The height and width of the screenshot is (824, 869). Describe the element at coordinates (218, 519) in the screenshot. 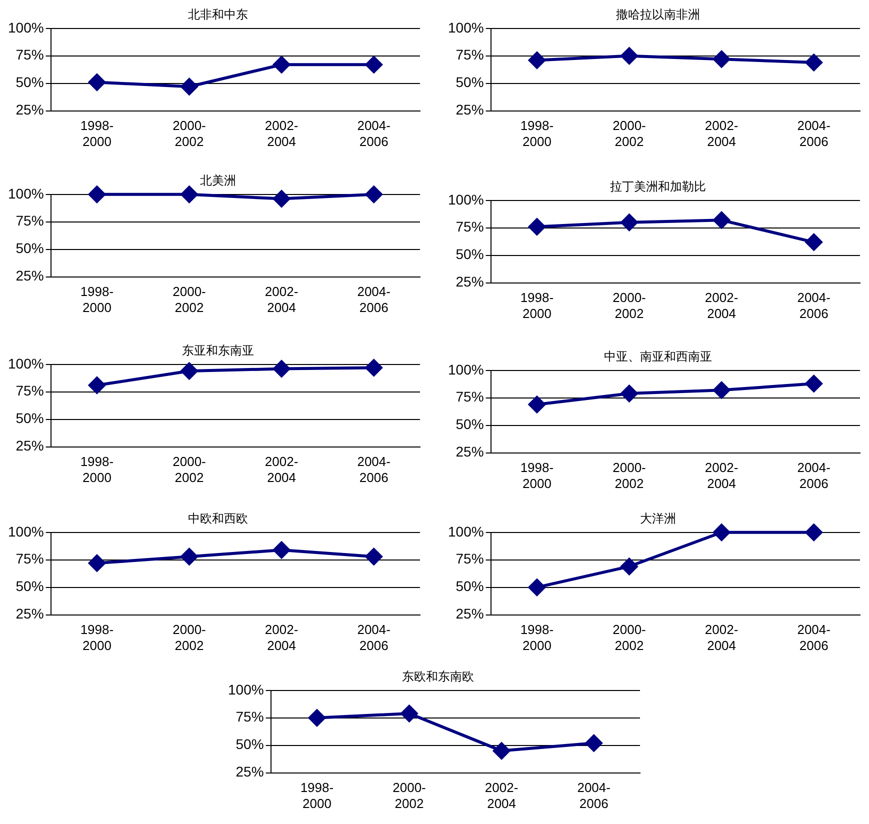

I see `chart-title: 中欧和西欧` at that location.